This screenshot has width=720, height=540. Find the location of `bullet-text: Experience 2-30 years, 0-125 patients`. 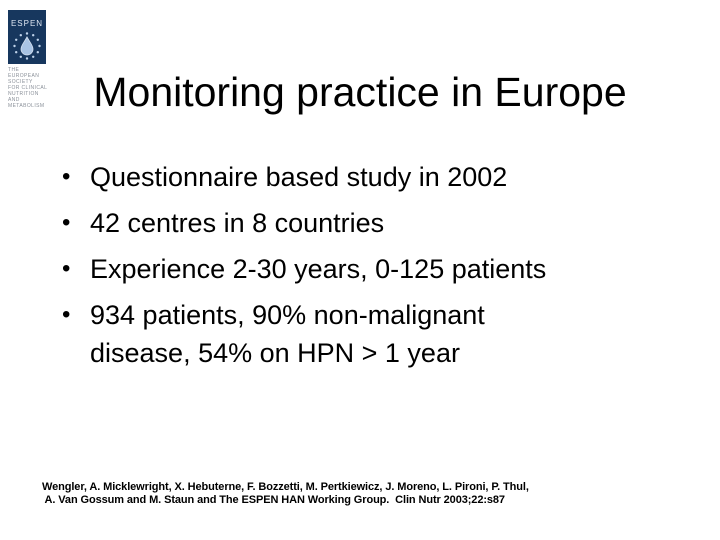

bullet-text: Experience 2-30 years, 0-125 patients is located at coordinates (318, 269).